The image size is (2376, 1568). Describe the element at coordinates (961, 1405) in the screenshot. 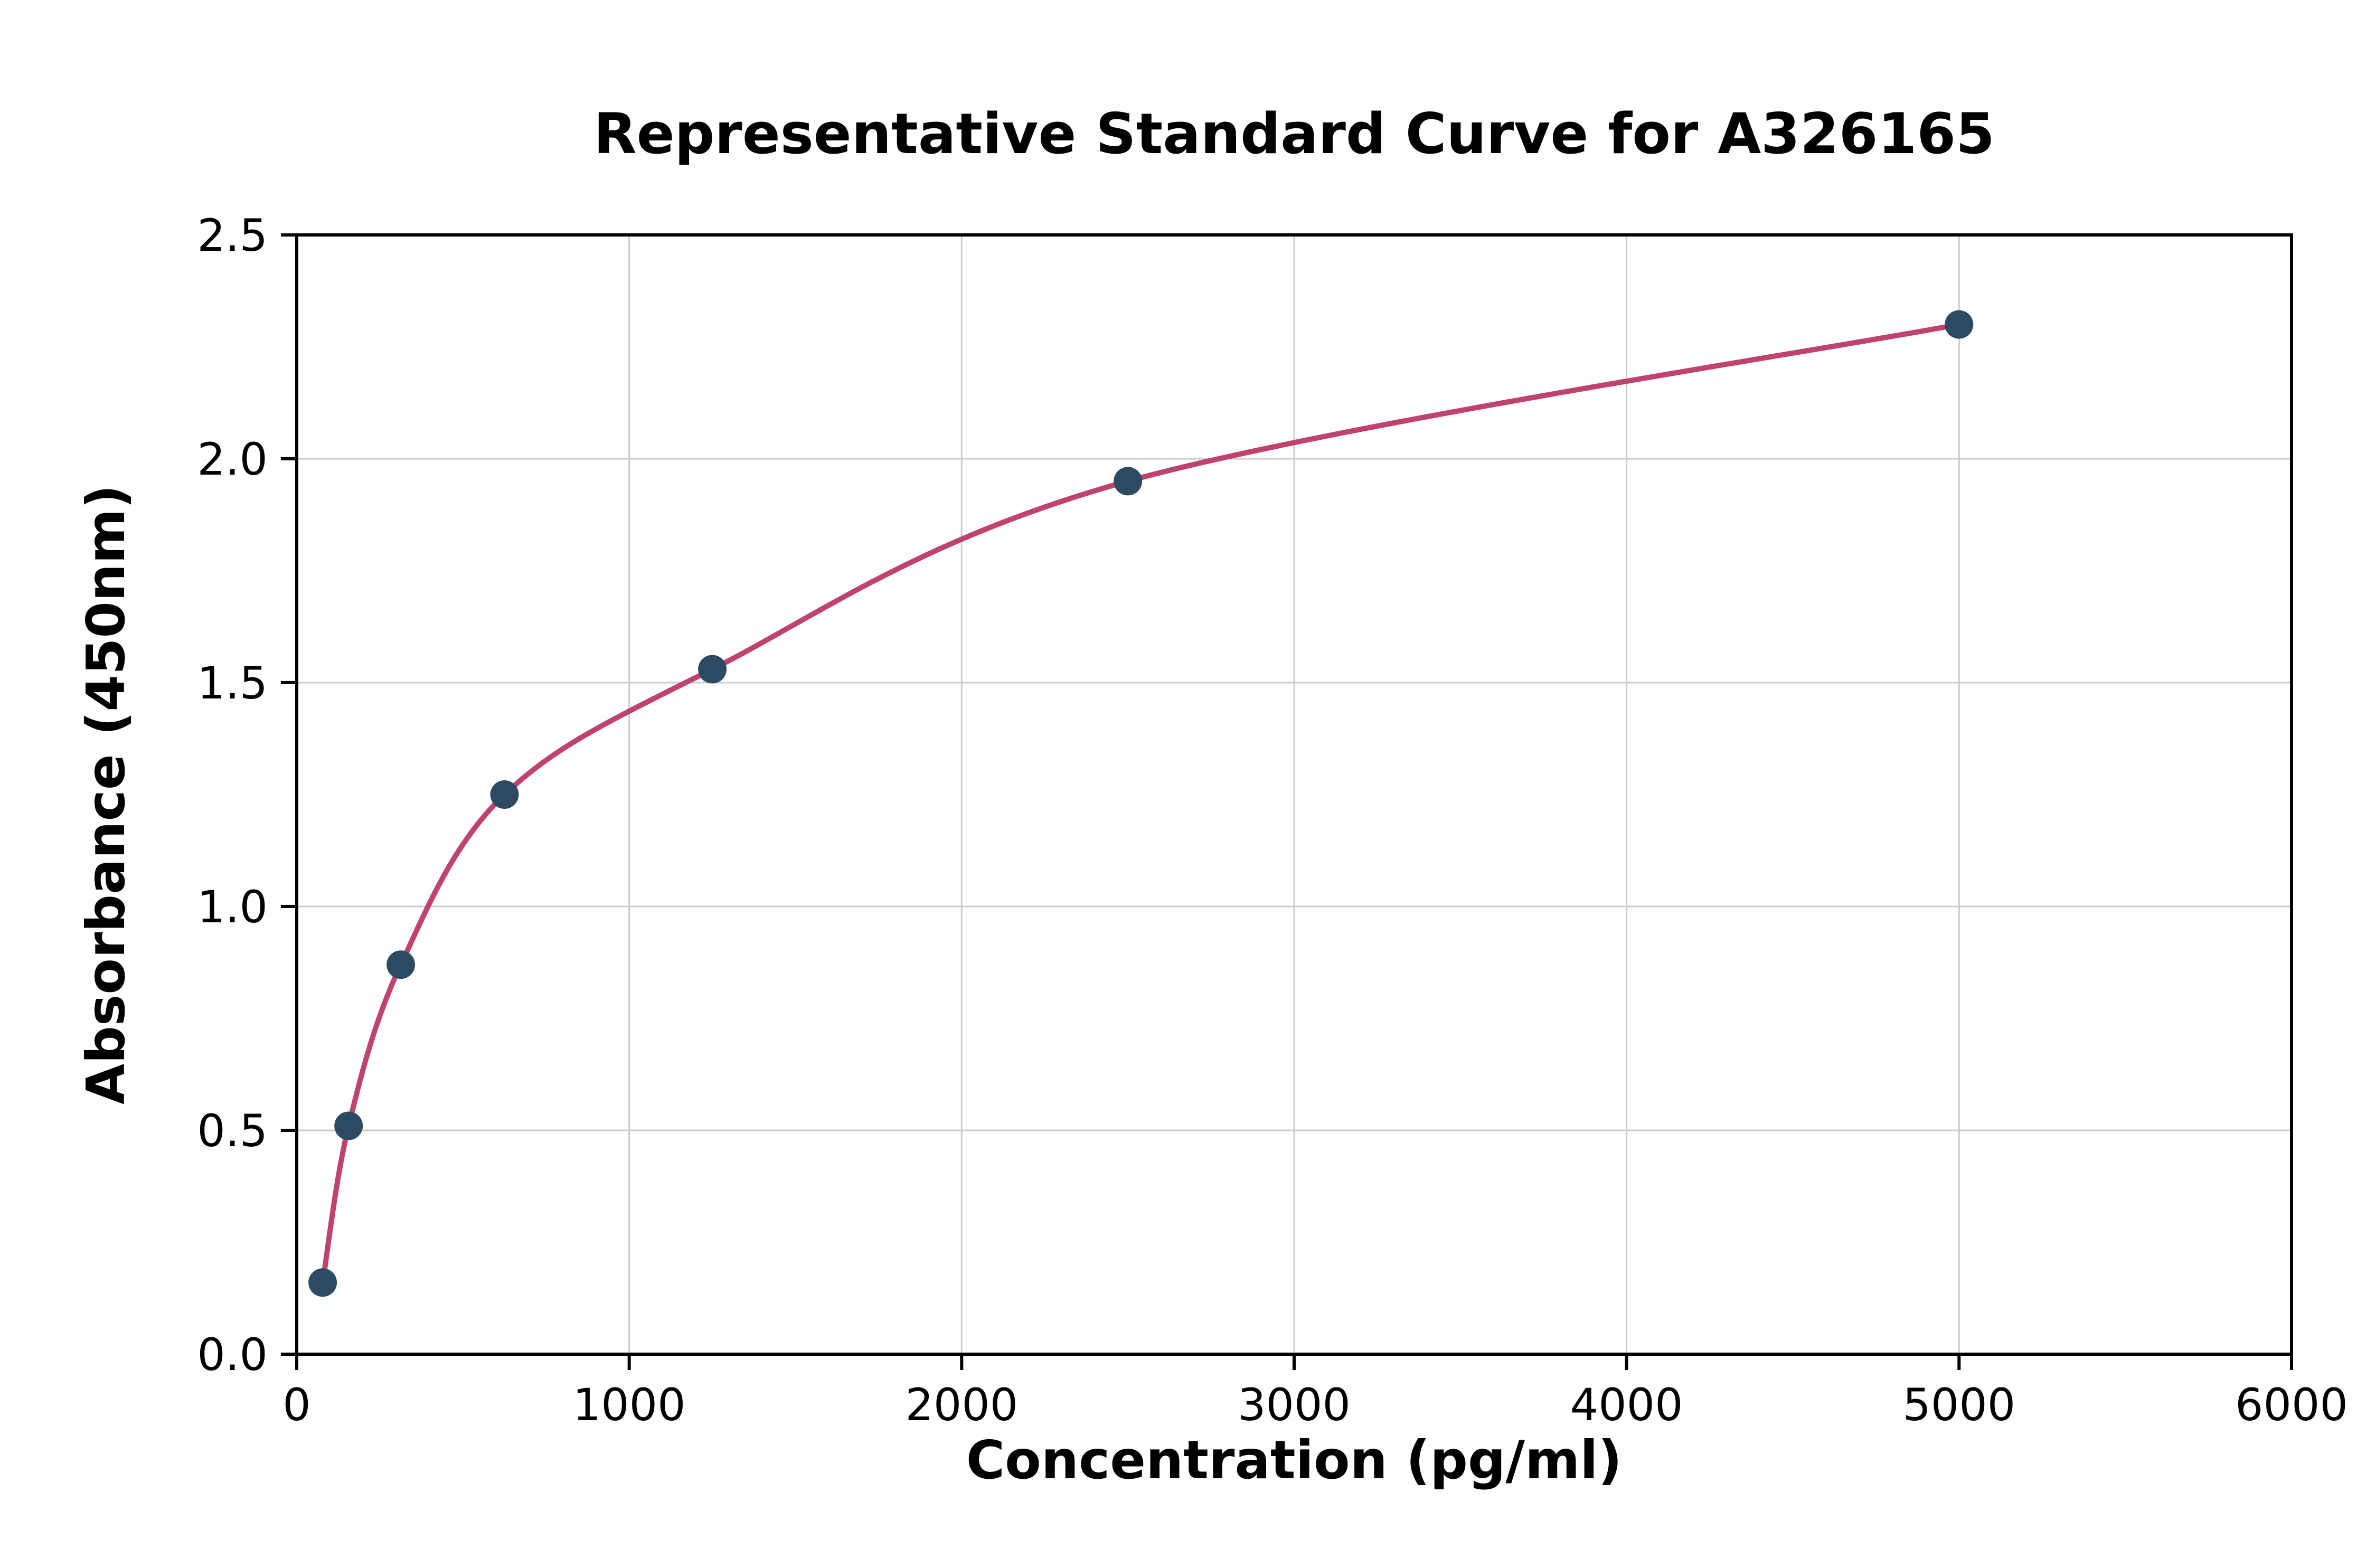

I see `x-tick-label: 2000` at that location.